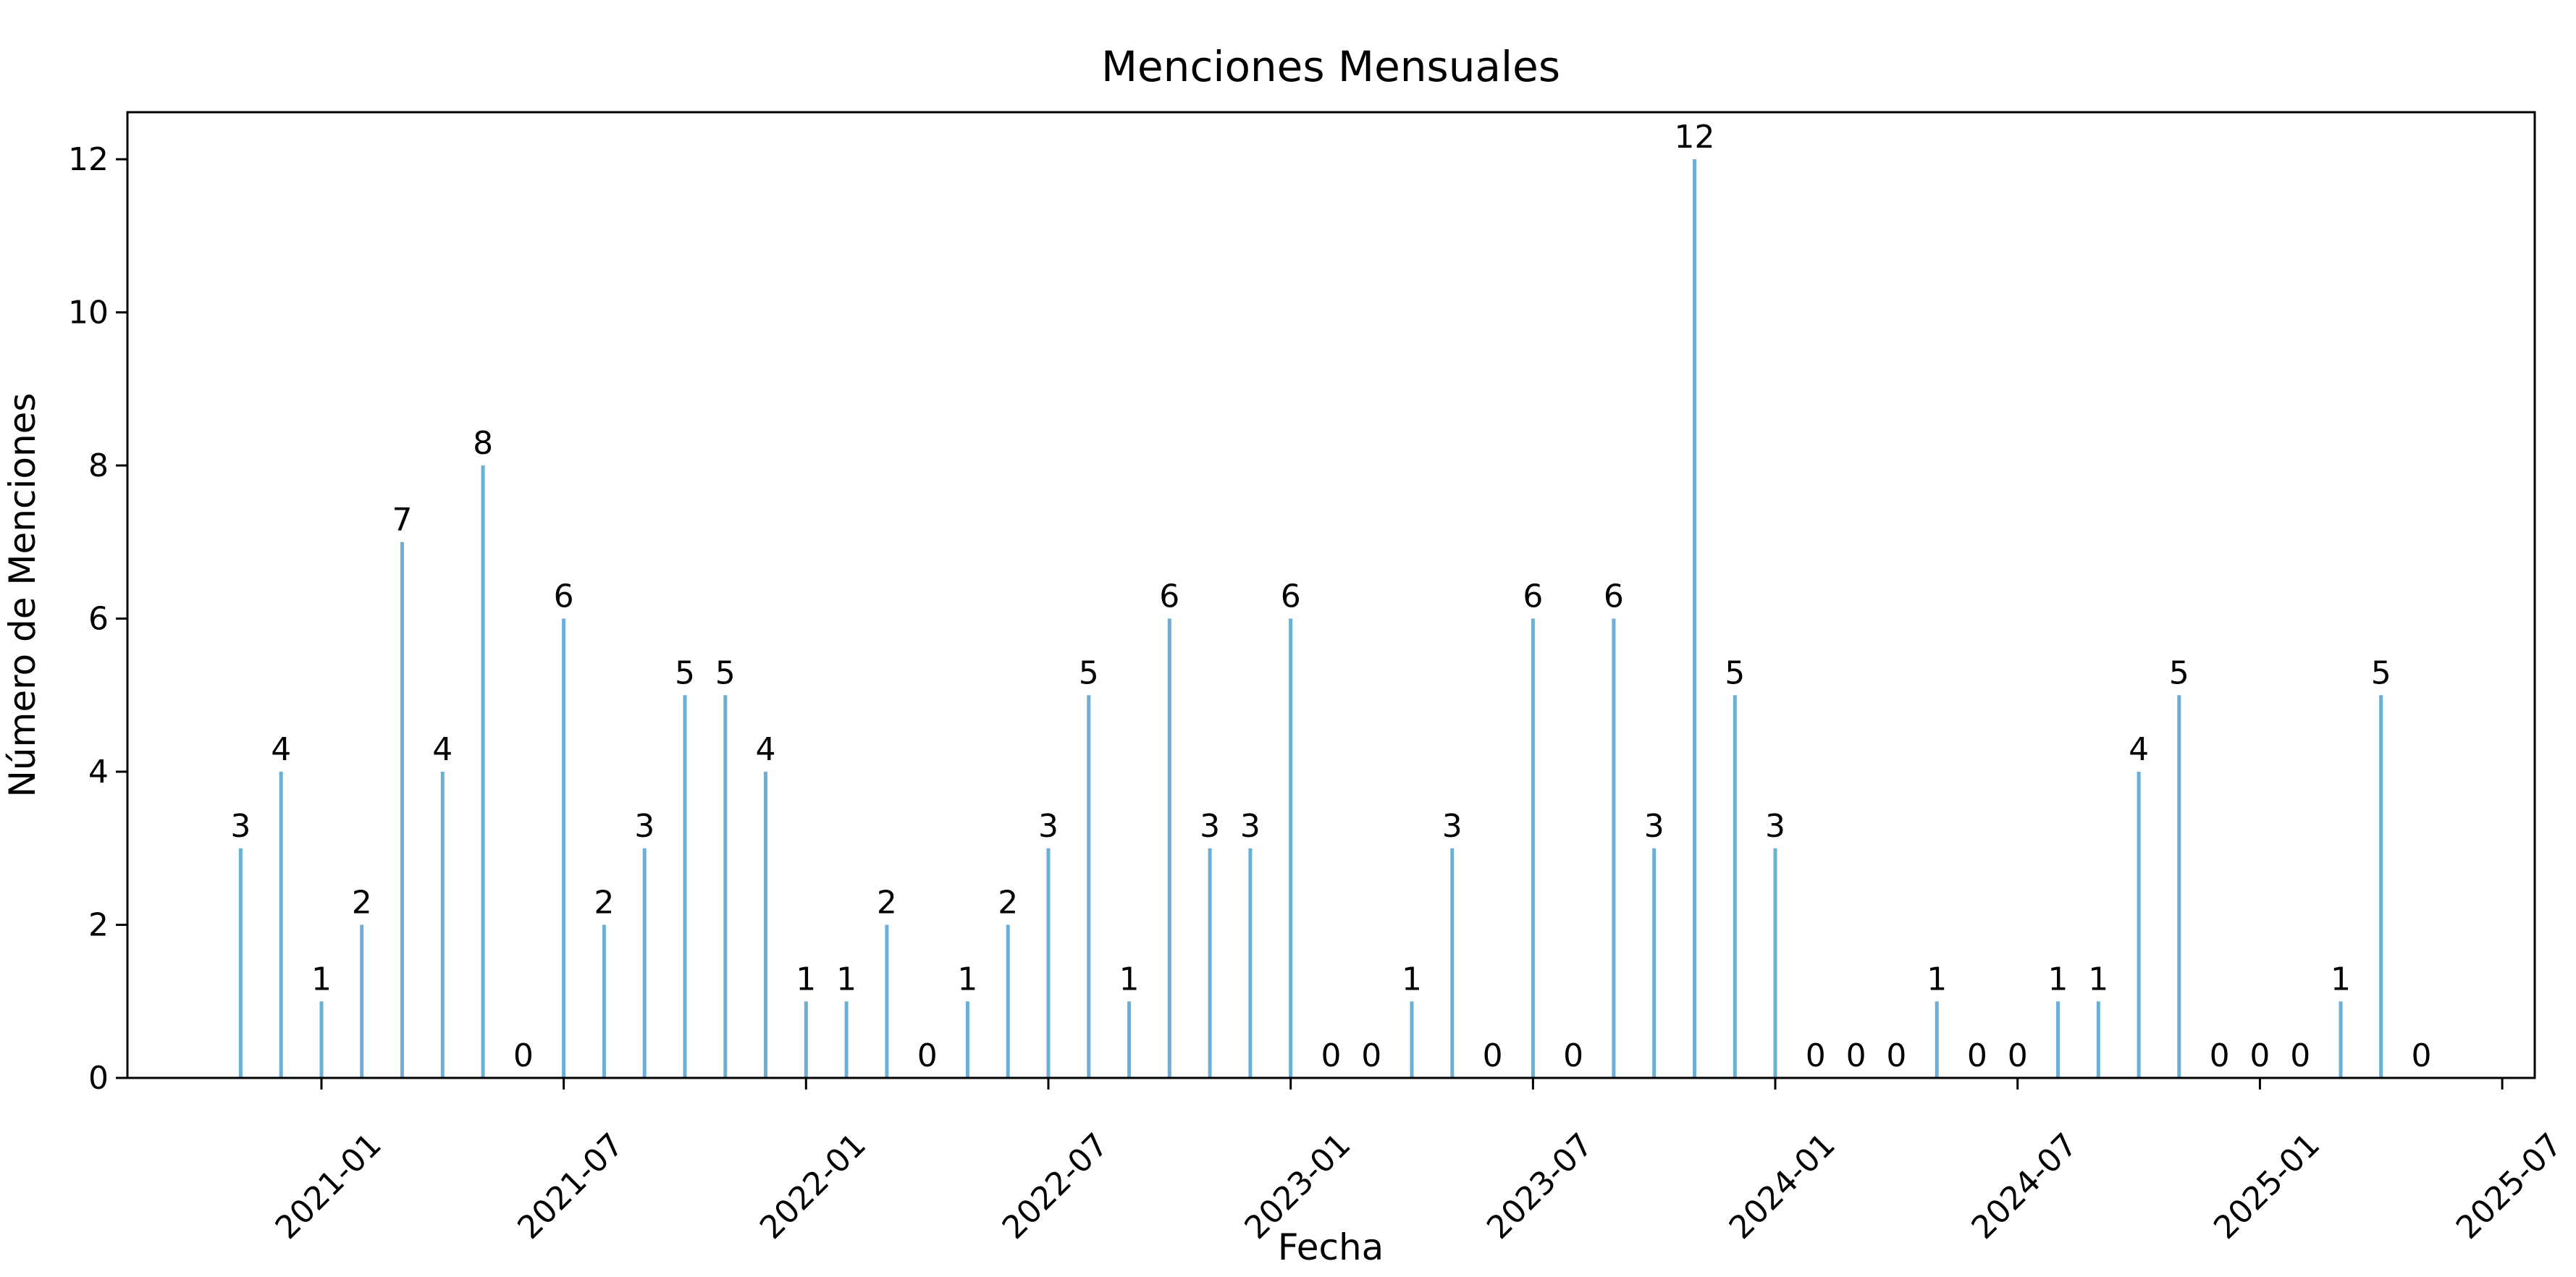 This screenshot has width=2576, height=1277. Describe the element at coordinates (98, 1078) in the screenshot. I see `y-tick-label: 0` at that location.